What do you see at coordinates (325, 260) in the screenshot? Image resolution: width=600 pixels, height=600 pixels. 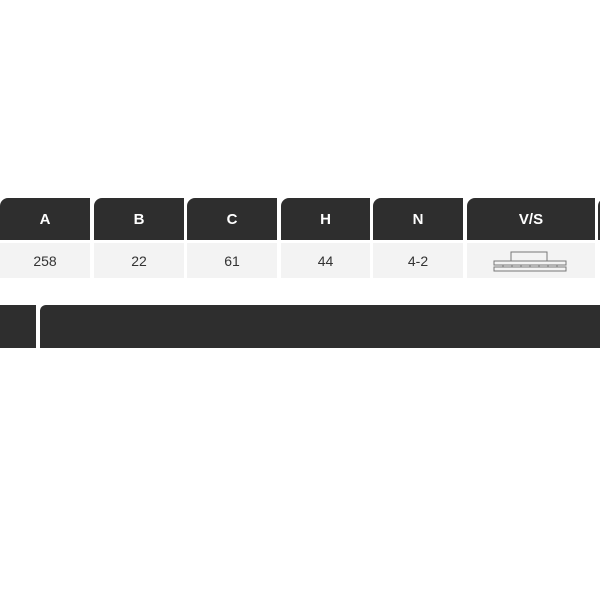 I see `cell-h: 44` at bounding box center [325, 260].